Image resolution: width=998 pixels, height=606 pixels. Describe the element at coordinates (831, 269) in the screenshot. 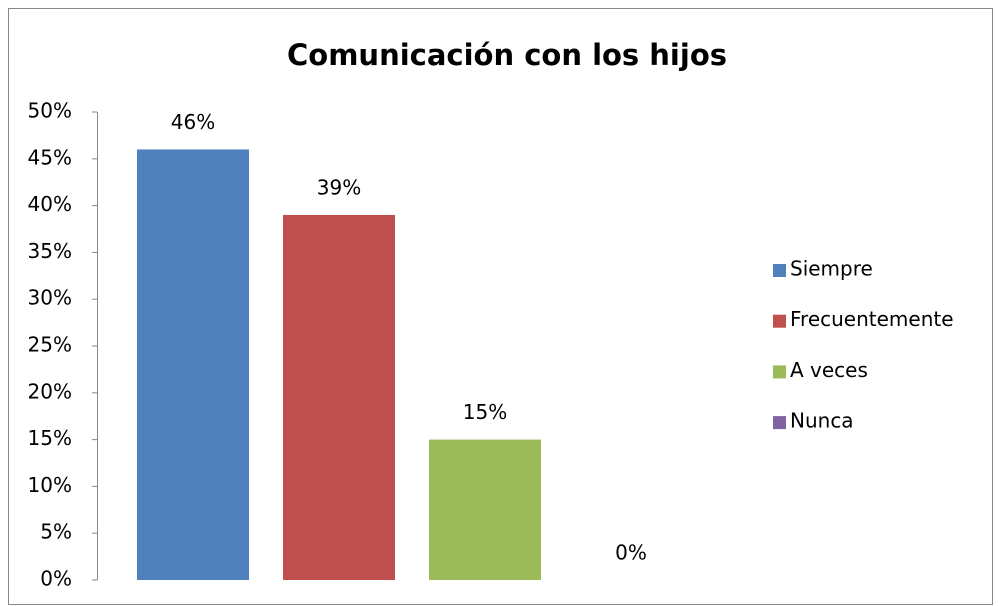

I see `legend-label: Siempre` at that location.